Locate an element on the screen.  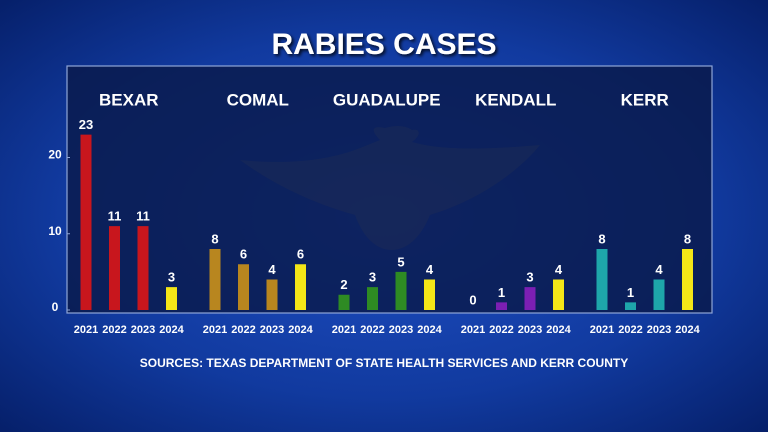
group-label: GUADALUPE is located at coordinates (387, 99).